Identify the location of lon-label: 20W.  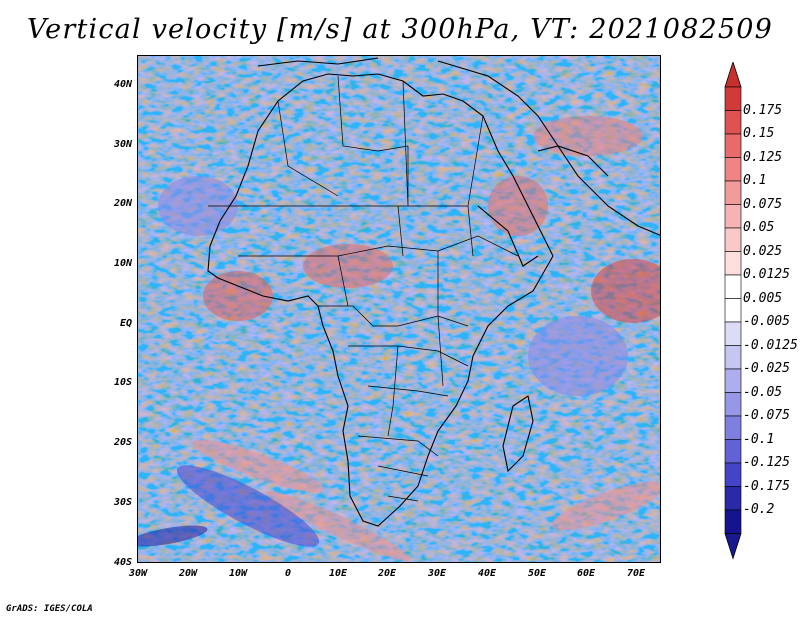
(188, 573).